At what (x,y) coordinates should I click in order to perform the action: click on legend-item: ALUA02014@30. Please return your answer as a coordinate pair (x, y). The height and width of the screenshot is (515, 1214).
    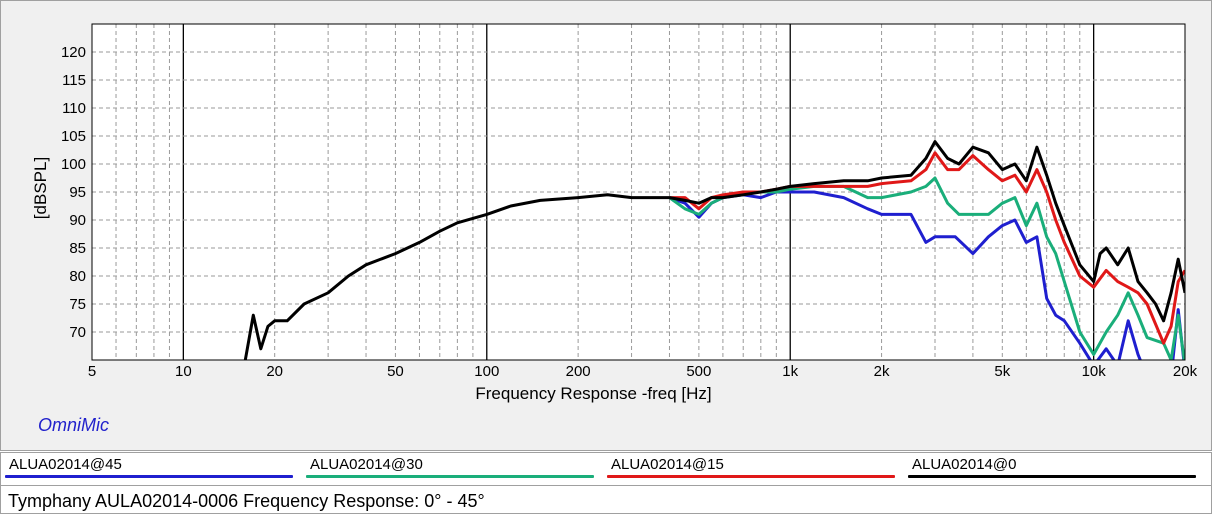
    Looking at the image, I should click on (451, 469).